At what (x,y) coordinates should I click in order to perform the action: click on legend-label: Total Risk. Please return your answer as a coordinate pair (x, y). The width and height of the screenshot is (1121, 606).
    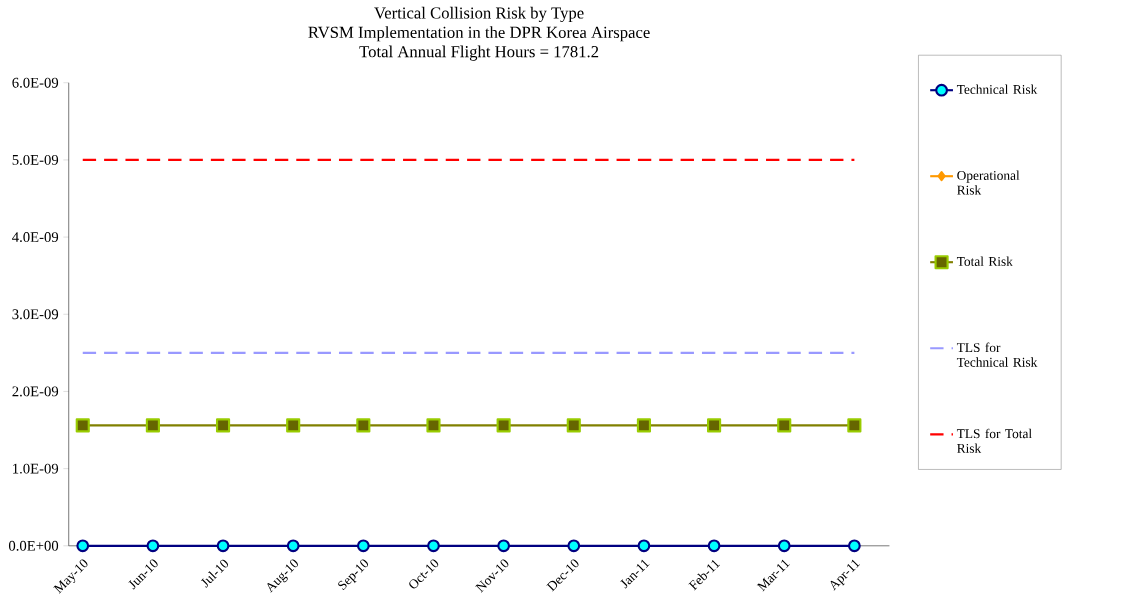
    Looking at the image, I should click on (984, 261).